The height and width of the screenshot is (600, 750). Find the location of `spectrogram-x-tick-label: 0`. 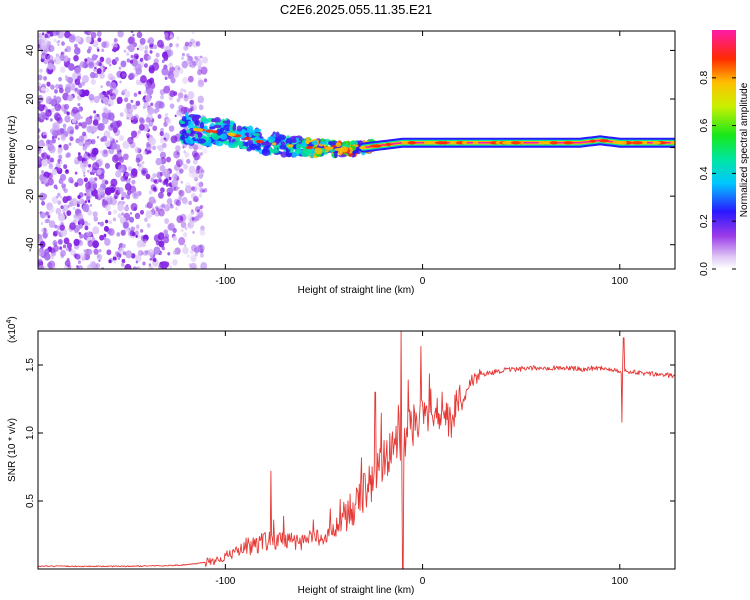

spectrogram-x-tick-label: 0 is located at coordinates (423, 281).